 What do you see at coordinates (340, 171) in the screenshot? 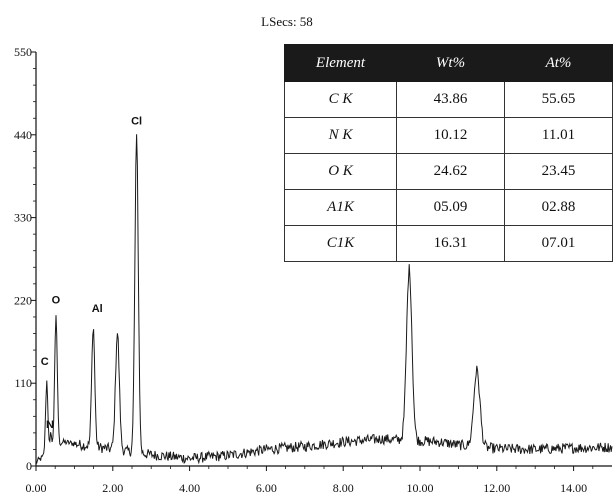
I see `element-cell: O K` at bounding box center [340, 171].